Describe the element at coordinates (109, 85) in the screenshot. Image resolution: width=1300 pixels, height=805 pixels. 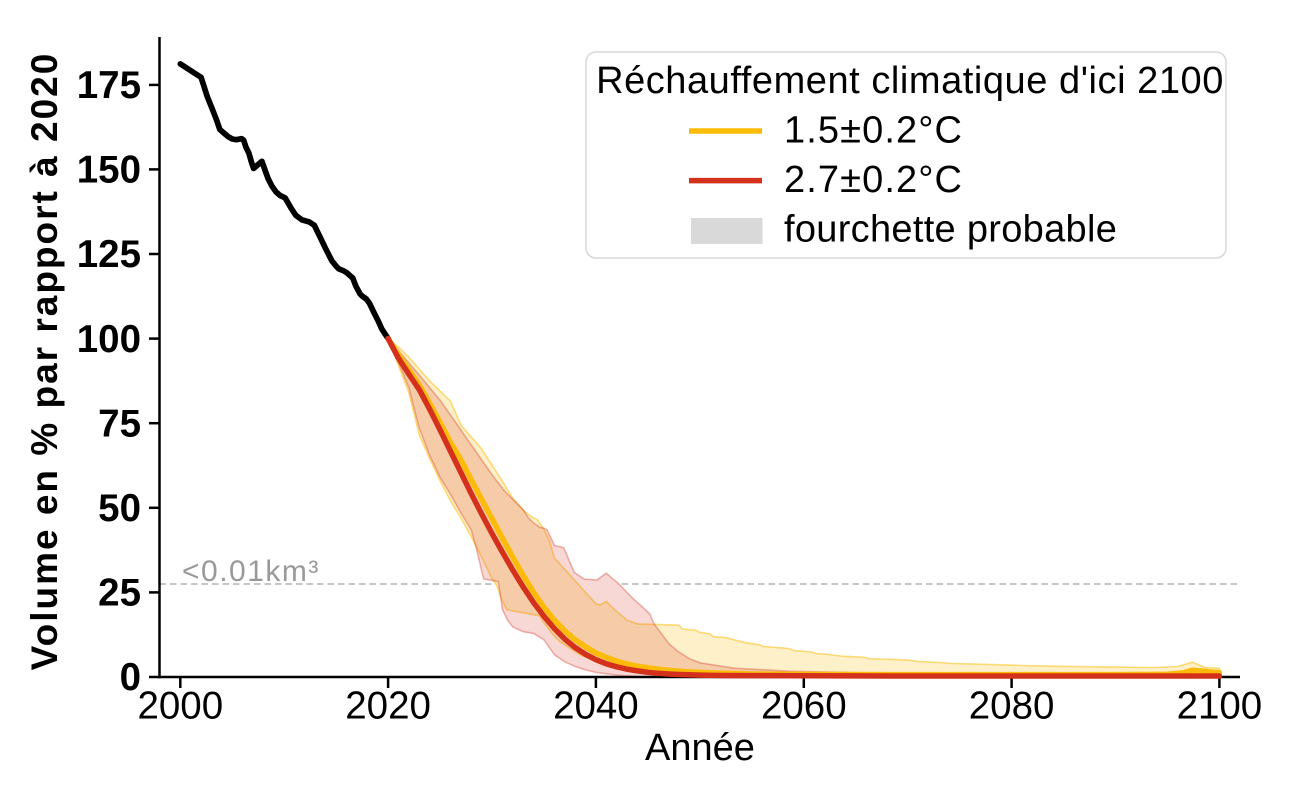
I see `svg-text: 175` at that location.